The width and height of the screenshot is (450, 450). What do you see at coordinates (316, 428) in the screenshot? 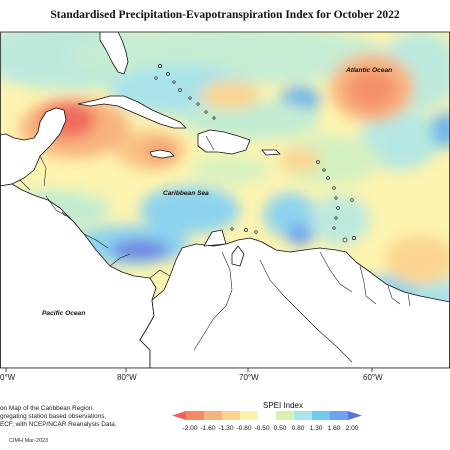
I see `legend-tick: 1.30` at bounding box center [316, 428].